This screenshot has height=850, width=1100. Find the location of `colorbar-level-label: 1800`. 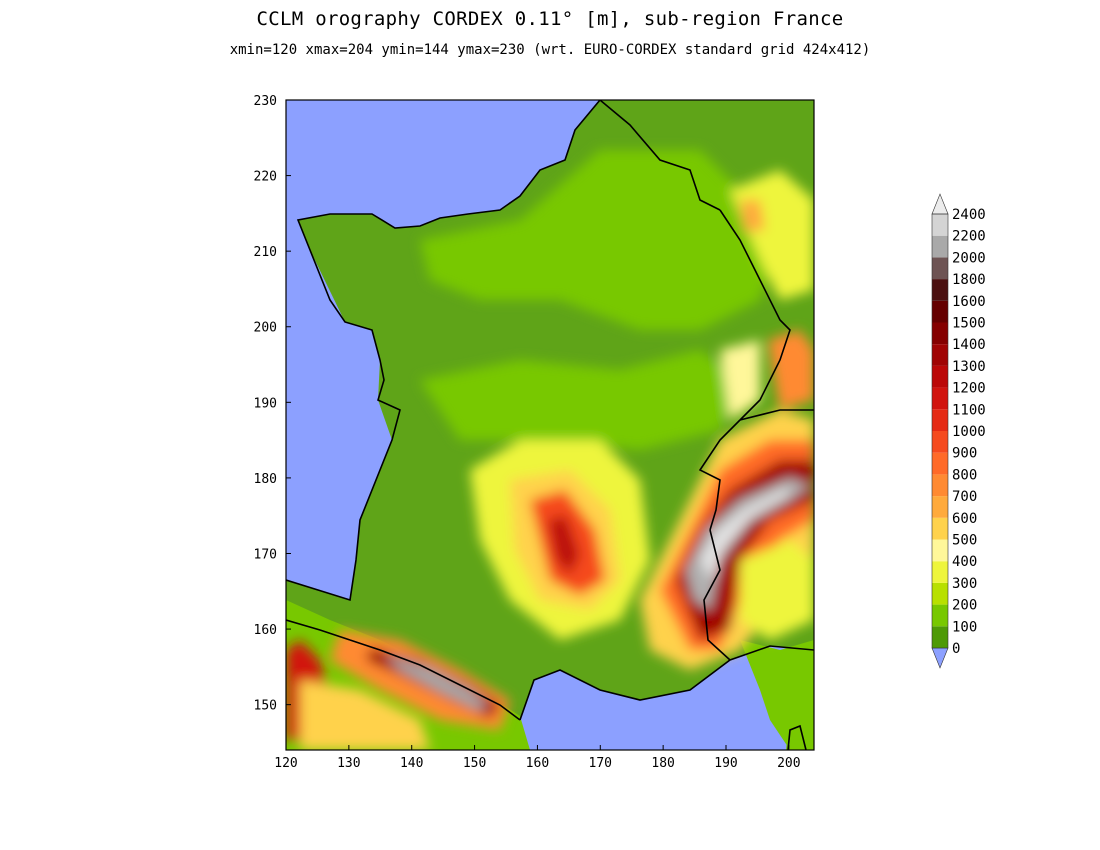

colorbar-level-label: 1800 is located at coordinates (969, 280).